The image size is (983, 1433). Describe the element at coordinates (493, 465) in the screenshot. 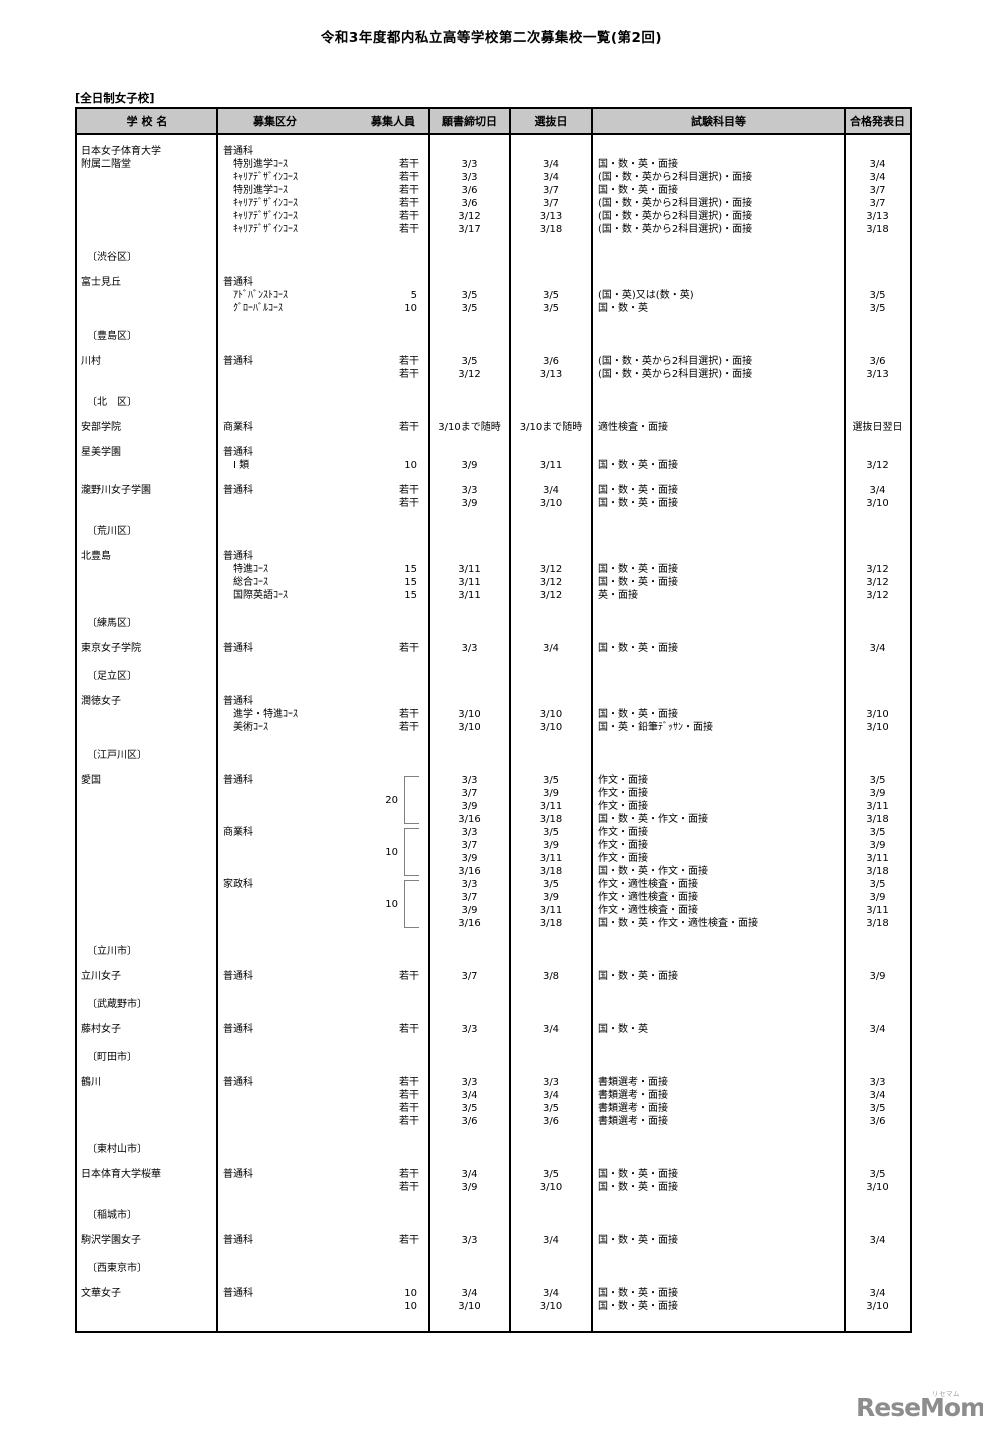

I see `table-row: Ⅰ 類 10 3/9 3/11 国・数・英・面接 3/12` at that location.